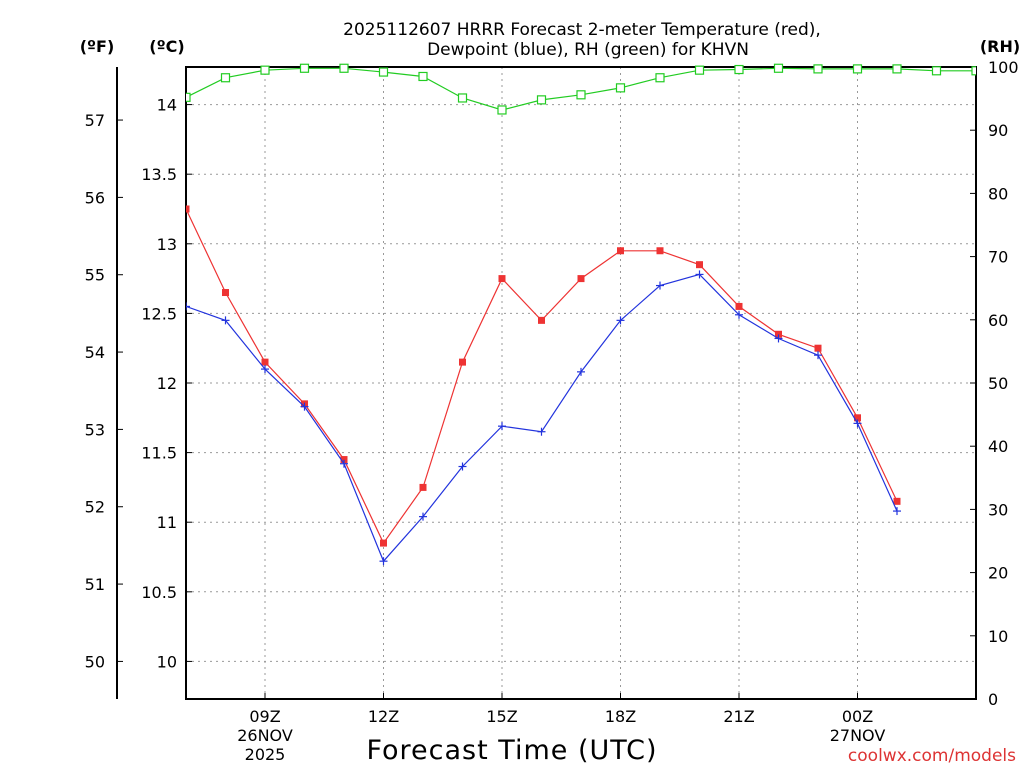  Describe the element at coordinates (998, 130) in the screenshot. I see `rh-tick-label: 90` at that location.